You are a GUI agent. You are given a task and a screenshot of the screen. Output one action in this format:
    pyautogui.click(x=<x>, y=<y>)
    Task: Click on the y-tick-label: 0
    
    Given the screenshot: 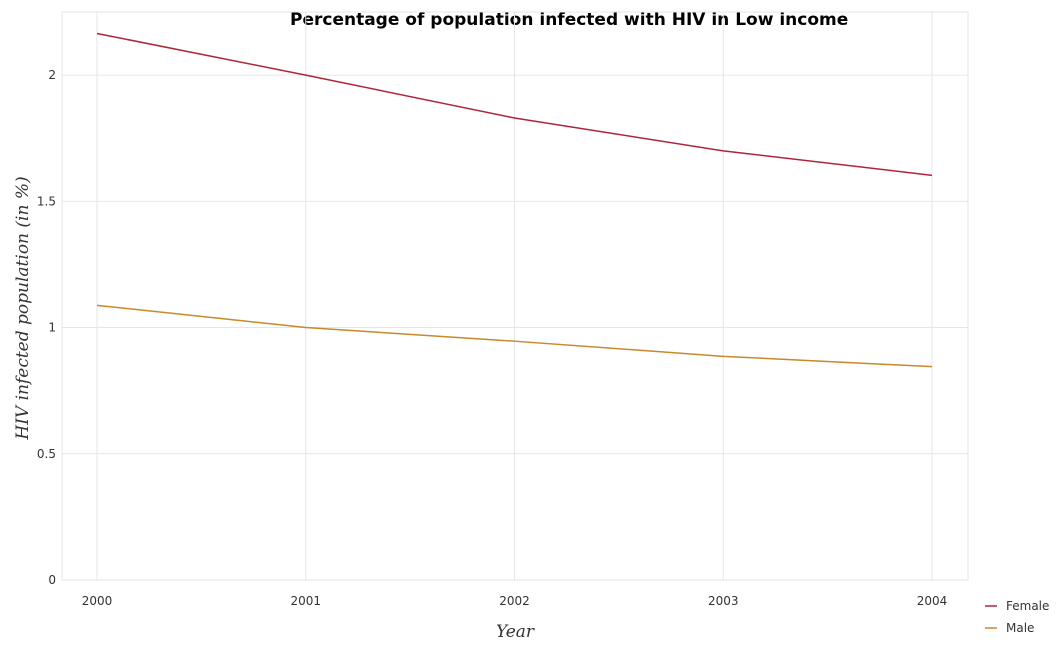 What is the action you would take?
    pyautogui.click(x=52, y=580)
    